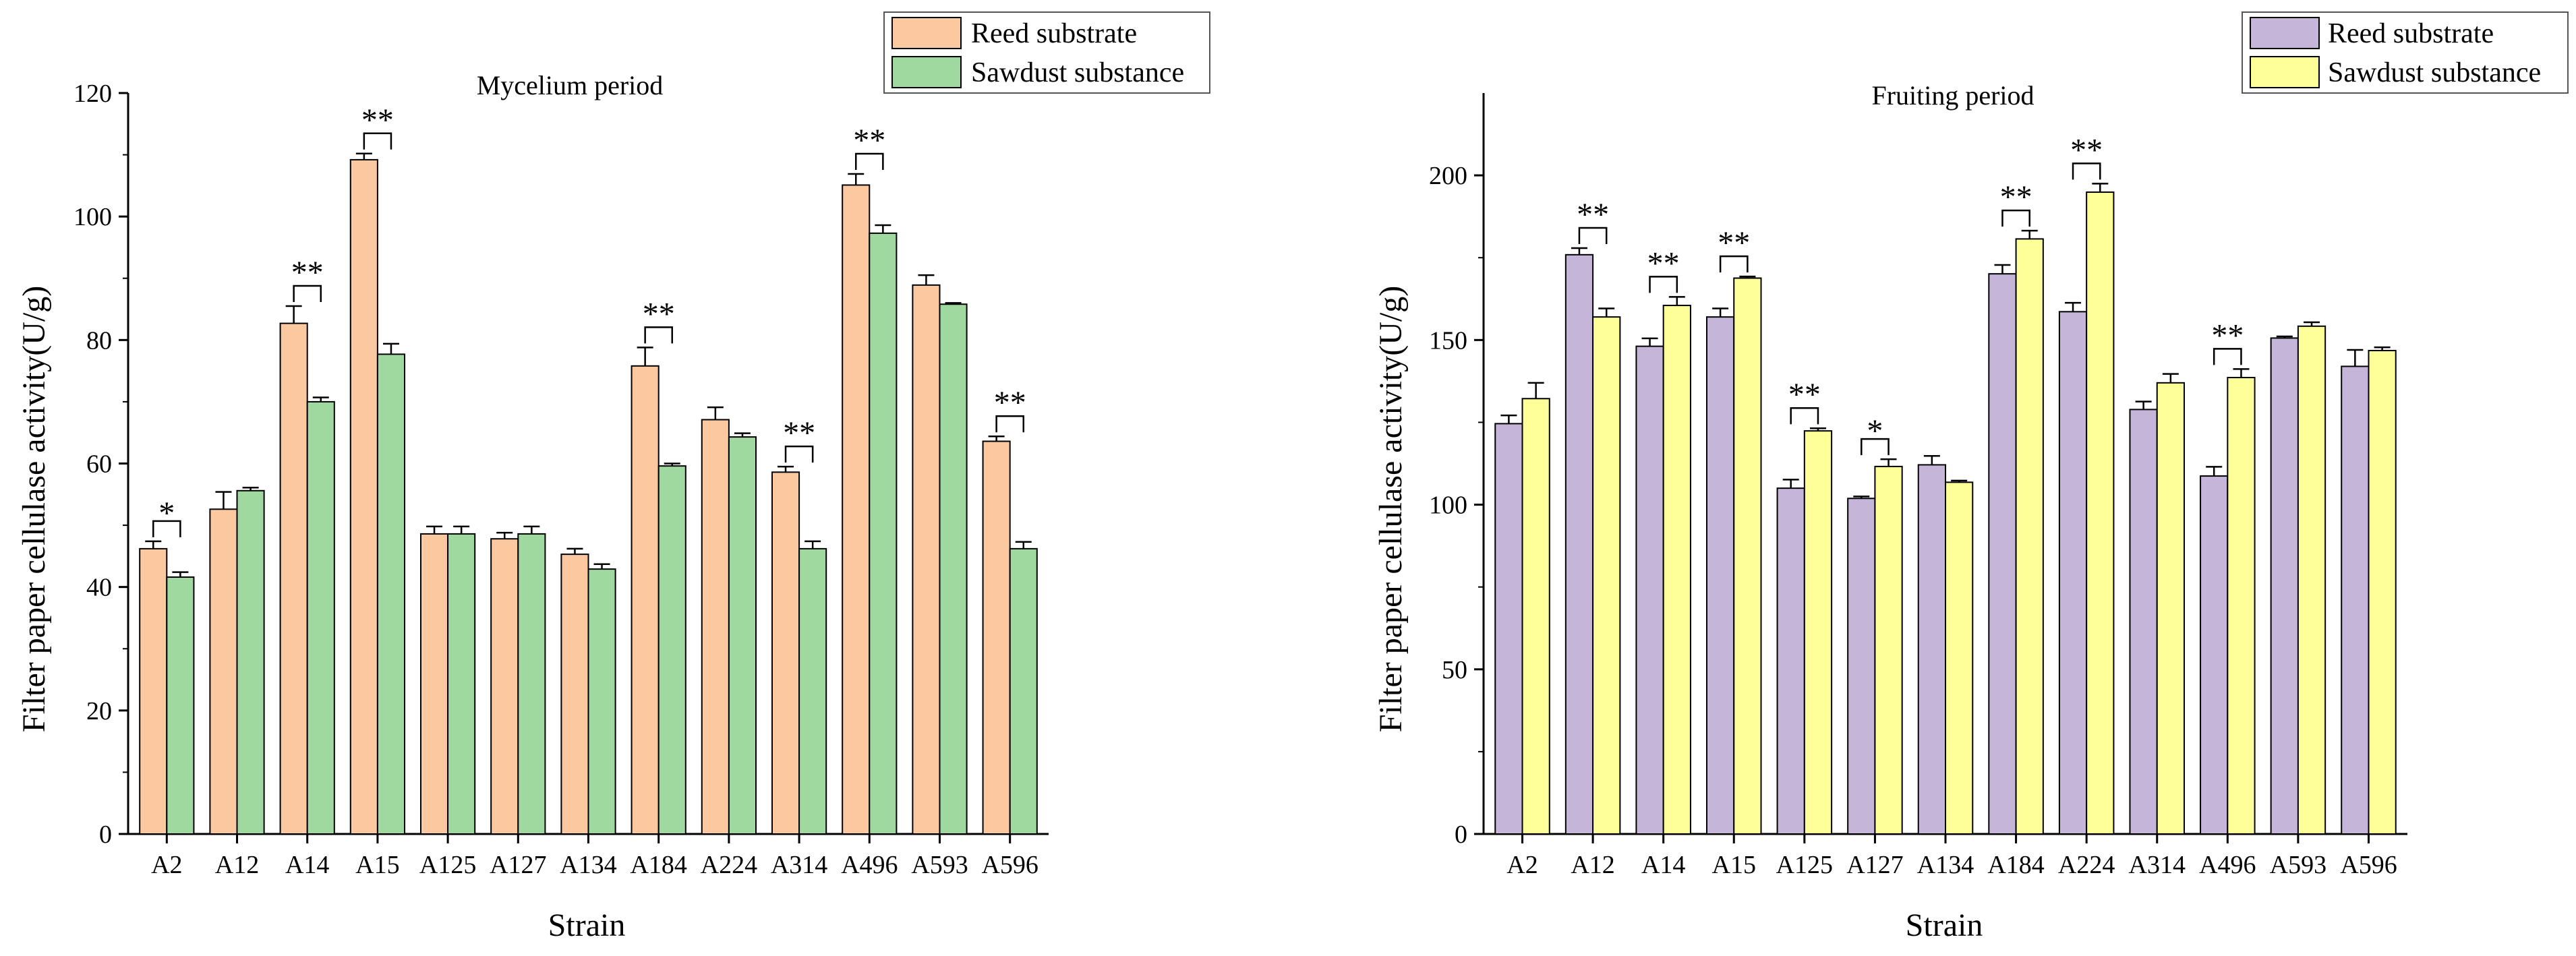  I want to click on panel-title: Fruiting period, so click(1953, 95).